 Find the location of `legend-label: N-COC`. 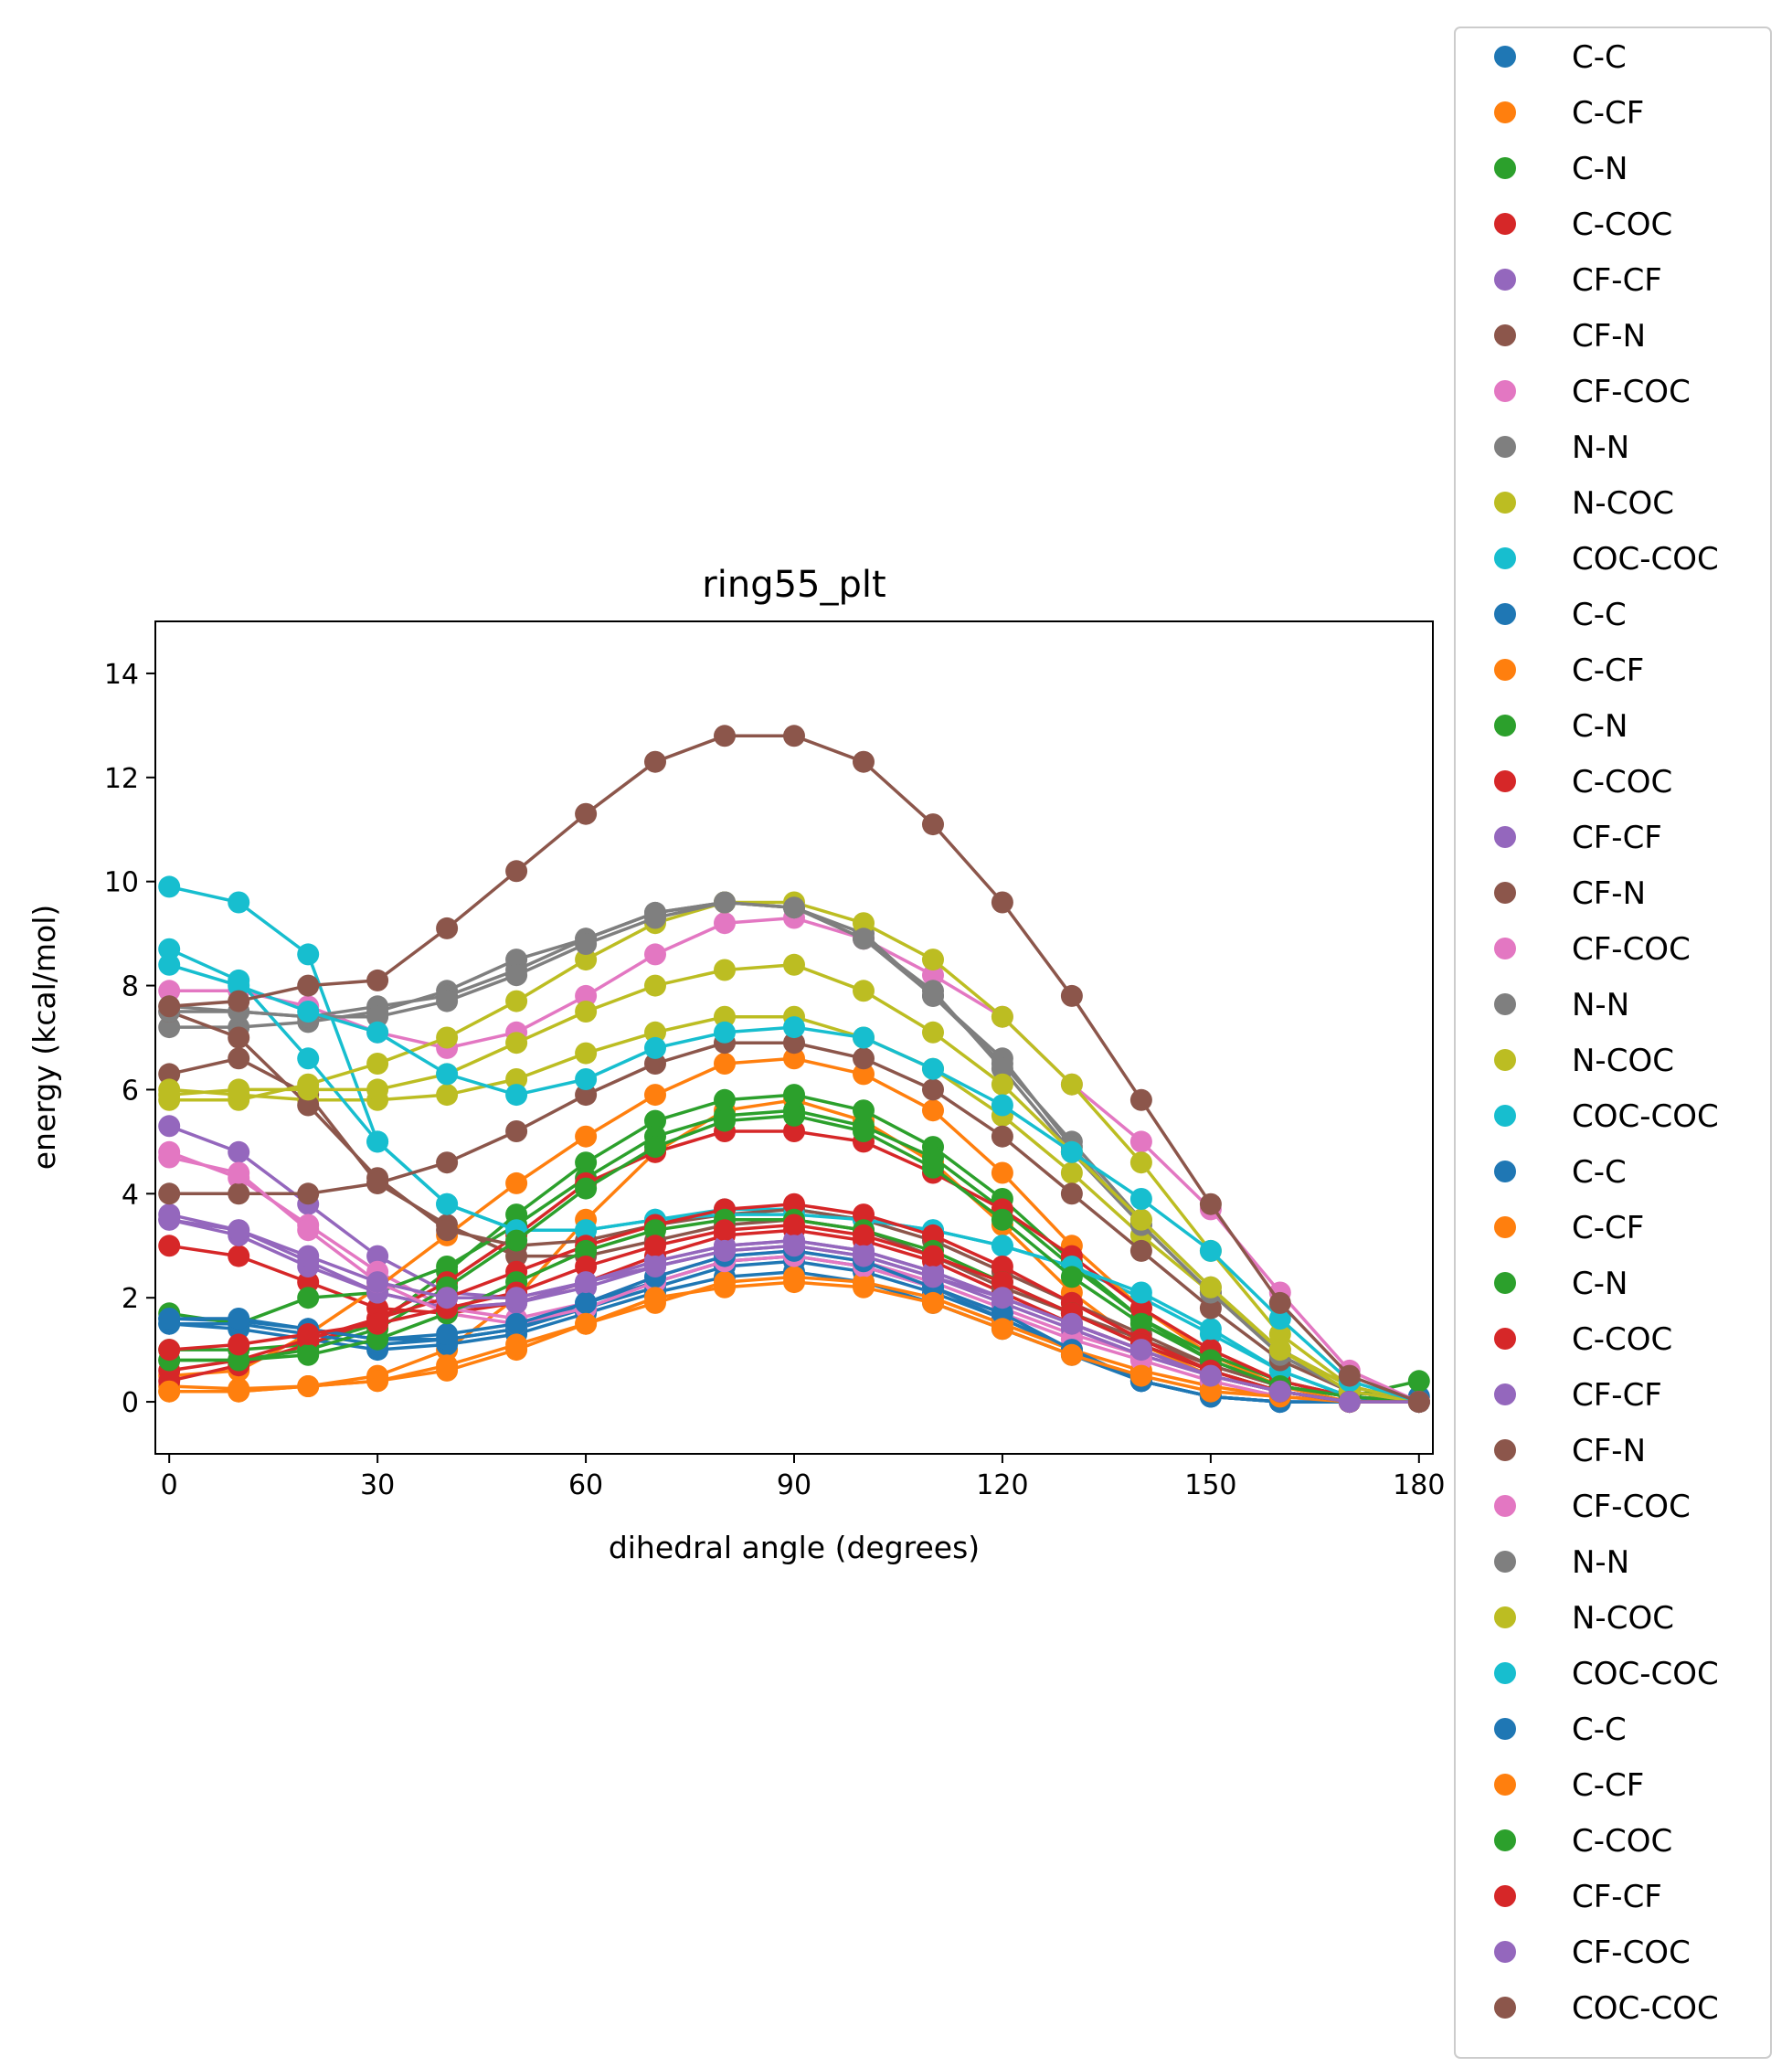

legend-label: N-COC is located at coordinates (1623, 1619).